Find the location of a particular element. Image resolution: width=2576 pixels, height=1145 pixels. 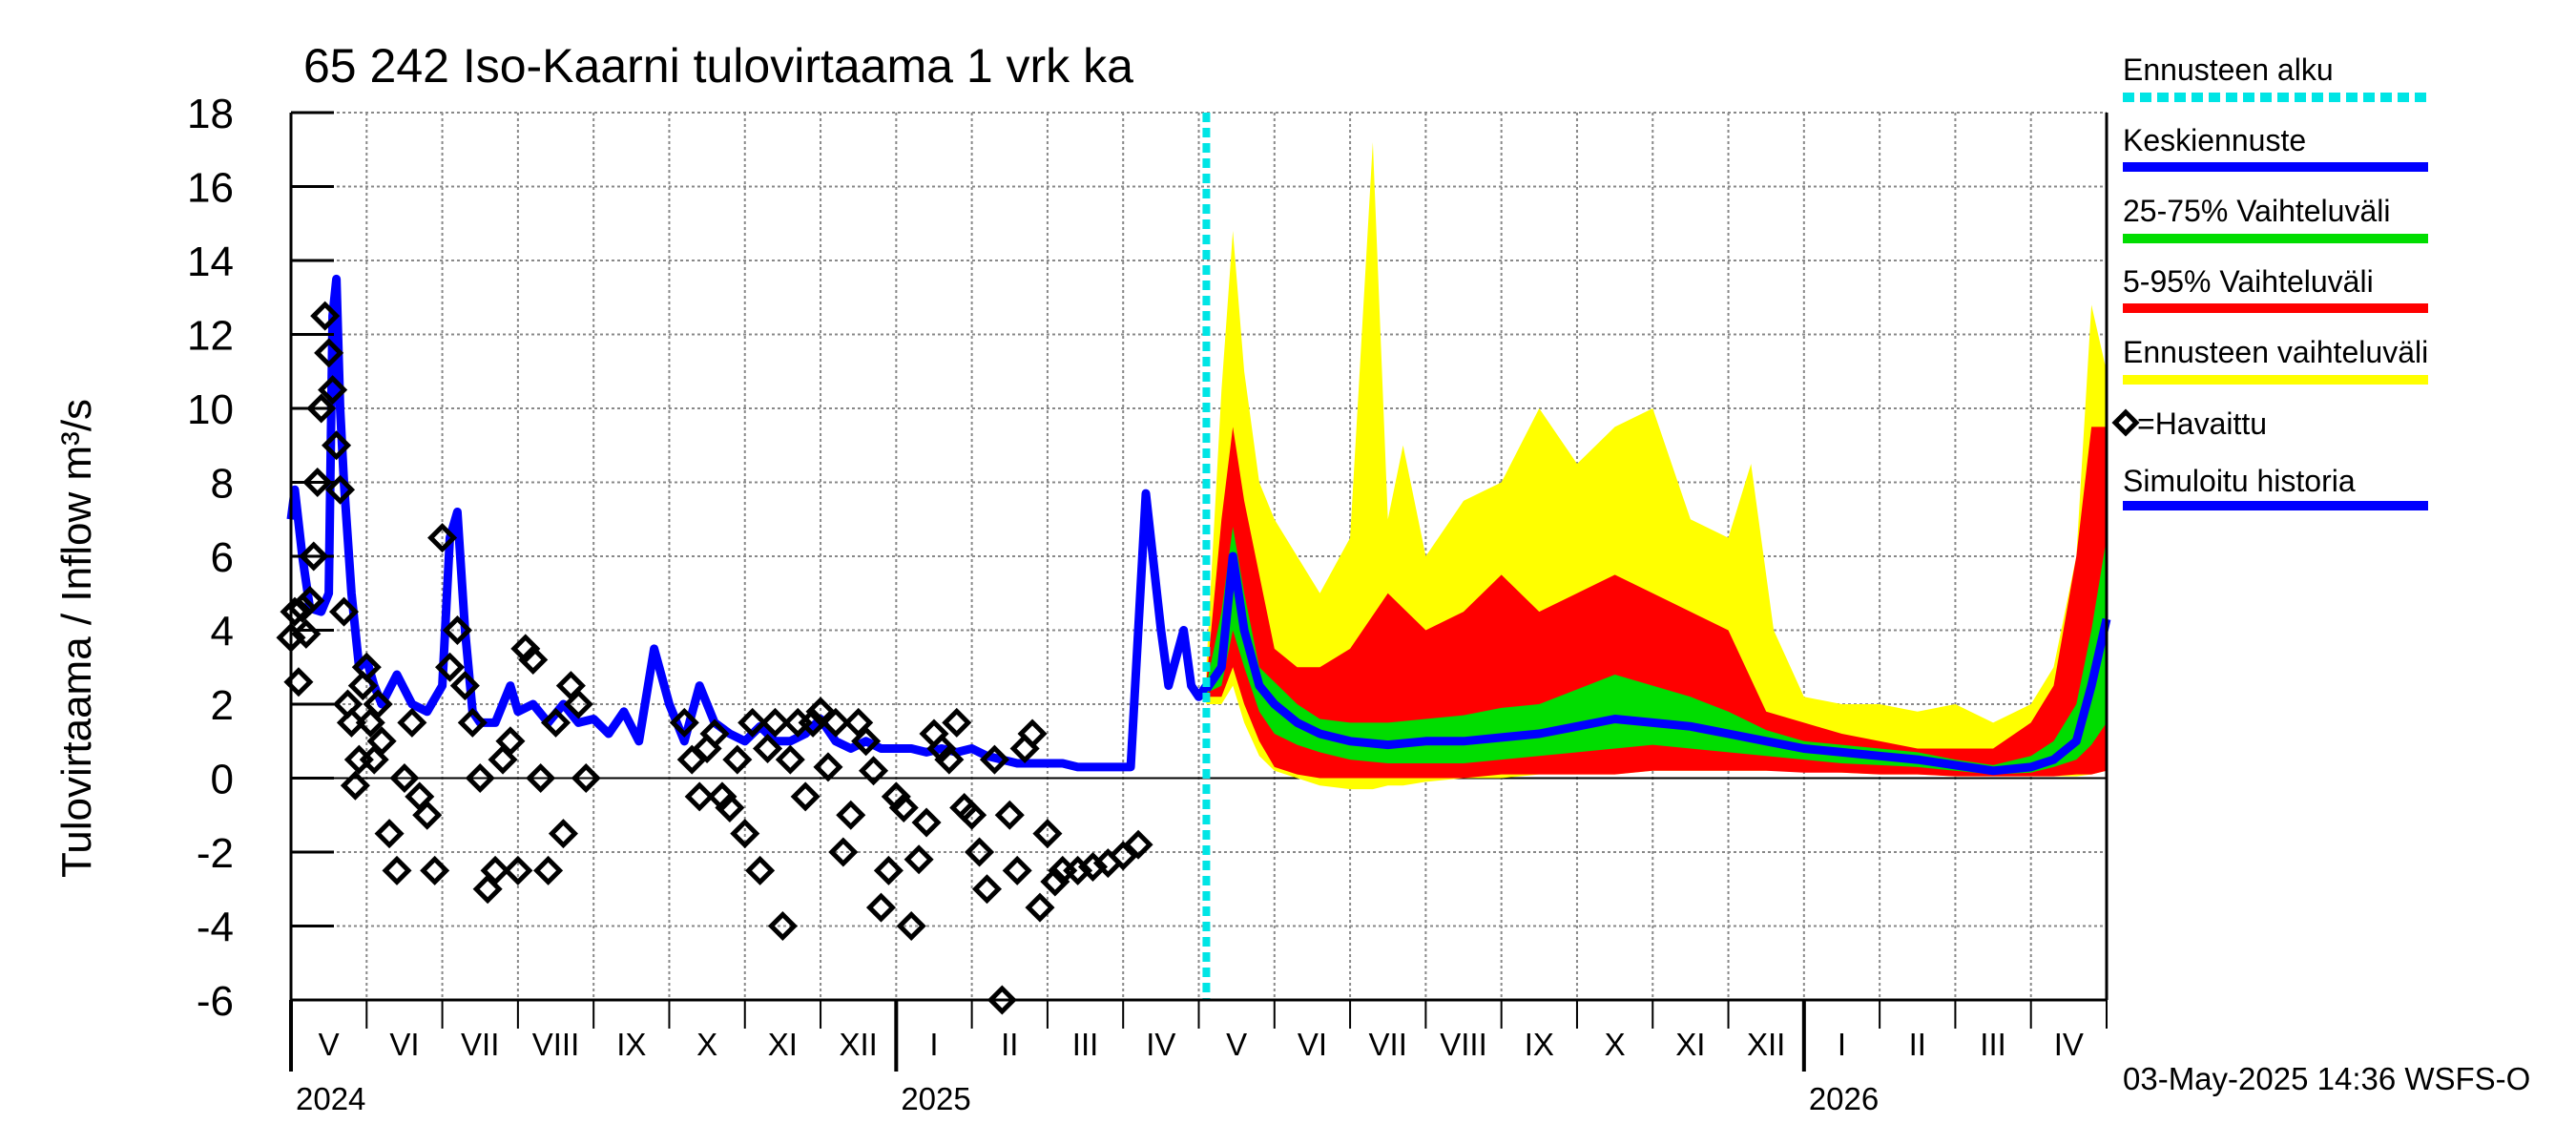

legend-label-2: 25-75% Vaihteluväli is located at coordinates (2256, 211).